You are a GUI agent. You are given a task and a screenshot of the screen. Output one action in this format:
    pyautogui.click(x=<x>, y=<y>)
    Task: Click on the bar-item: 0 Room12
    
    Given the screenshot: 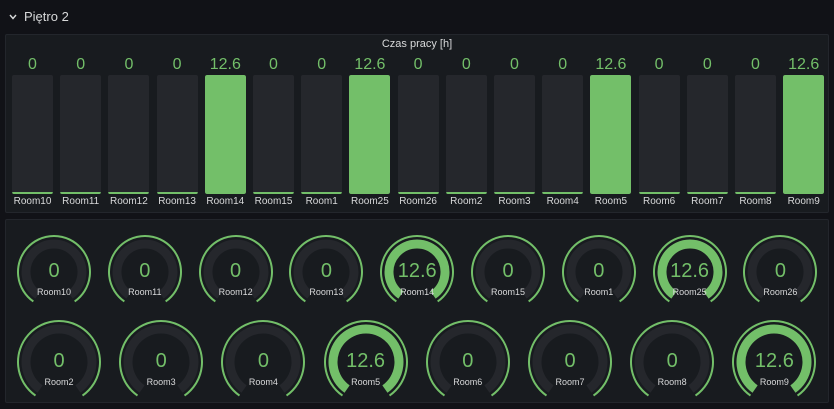 What is the action you would take?
    pyautogui.click(x=129, y=124)
    